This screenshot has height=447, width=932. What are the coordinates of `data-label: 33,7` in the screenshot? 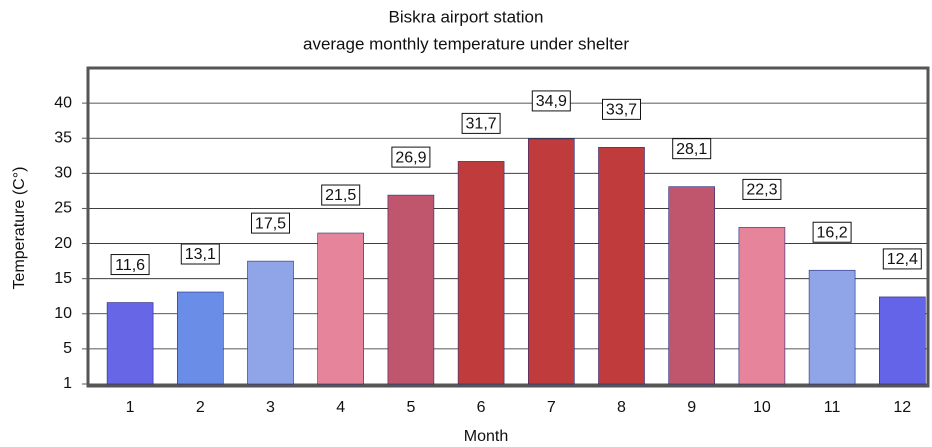 It's located at (621, 110).